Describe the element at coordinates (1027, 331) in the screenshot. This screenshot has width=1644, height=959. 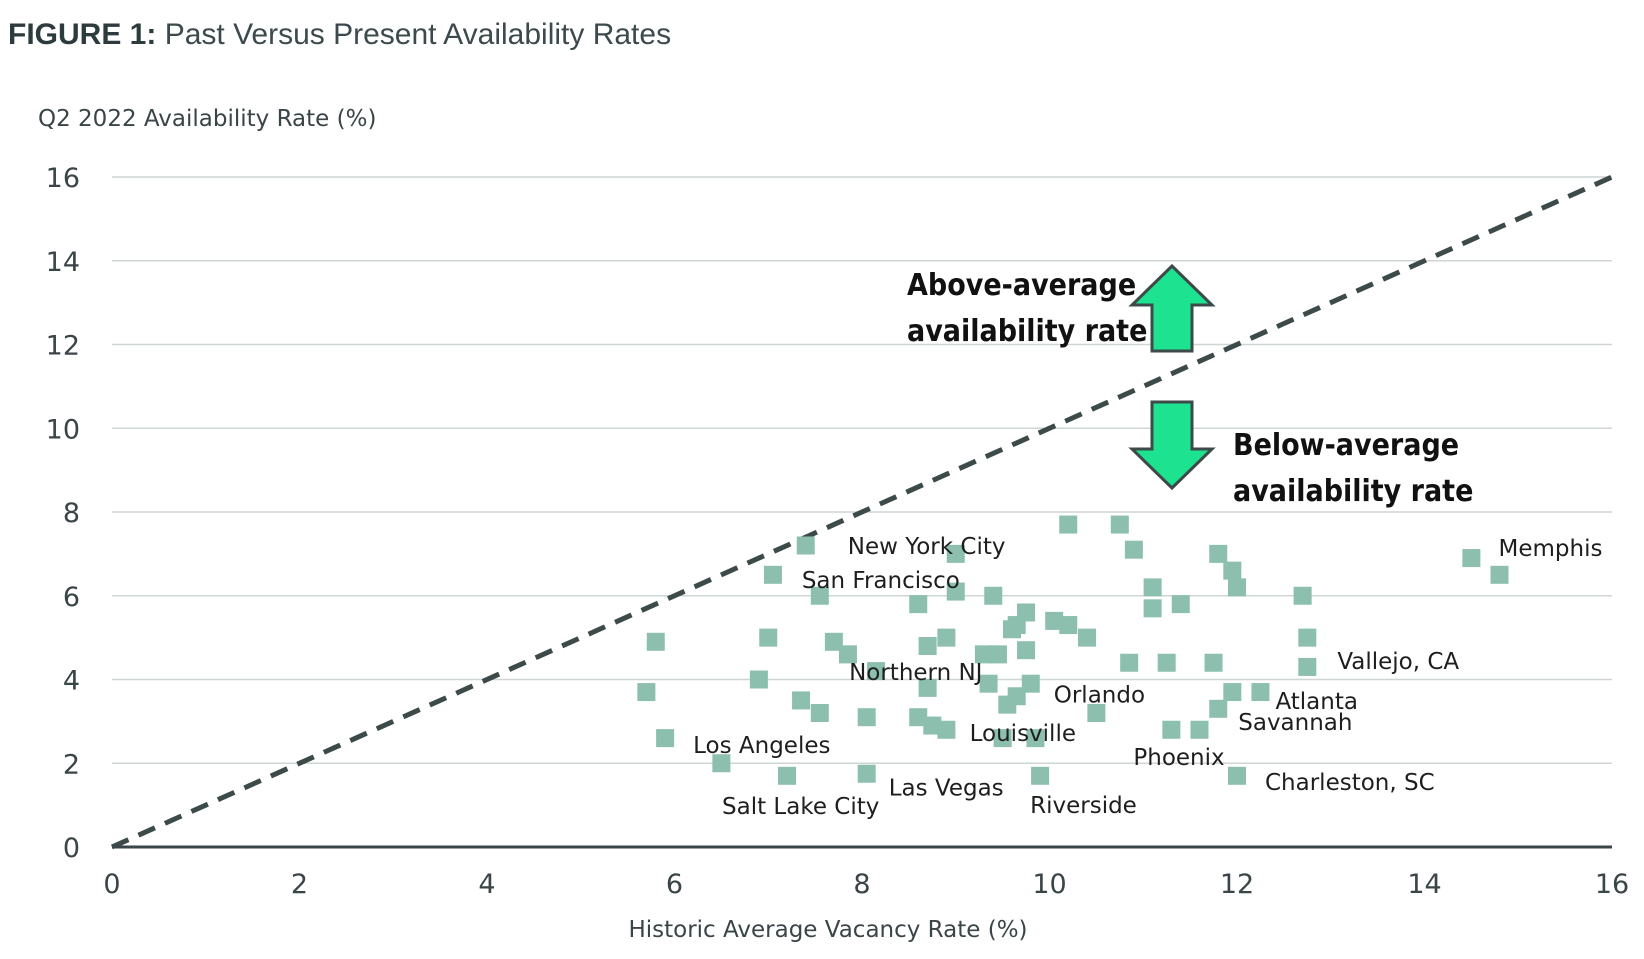
I see `above-callout-line2: availability rate` at that location.